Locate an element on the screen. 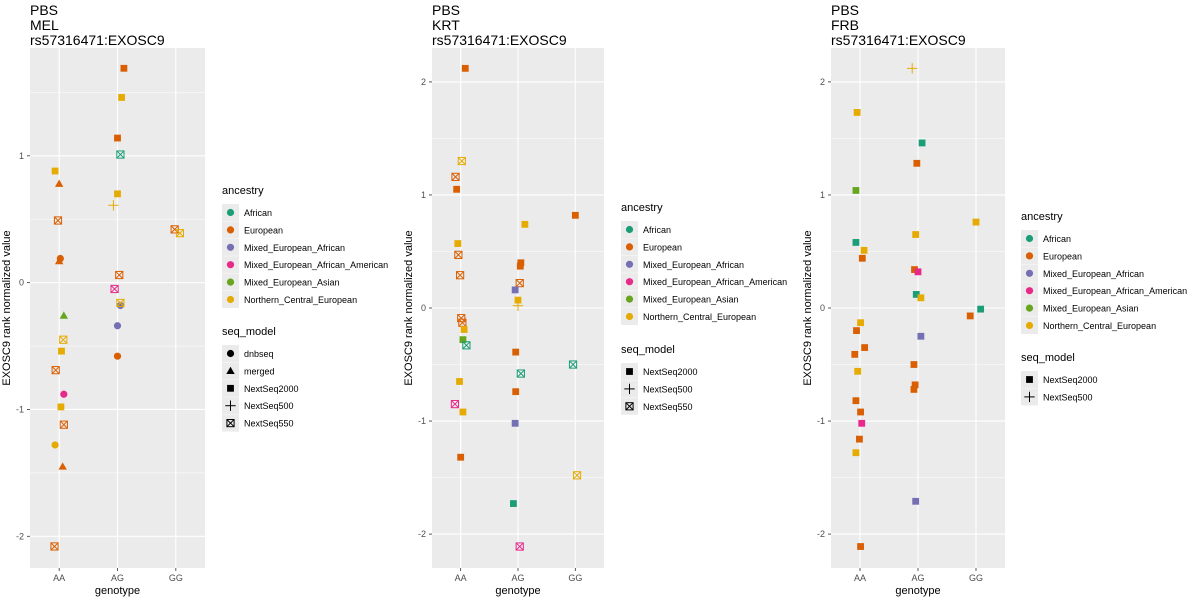  legend-label: Northern_Central_European is located at coordinates (300, 300).